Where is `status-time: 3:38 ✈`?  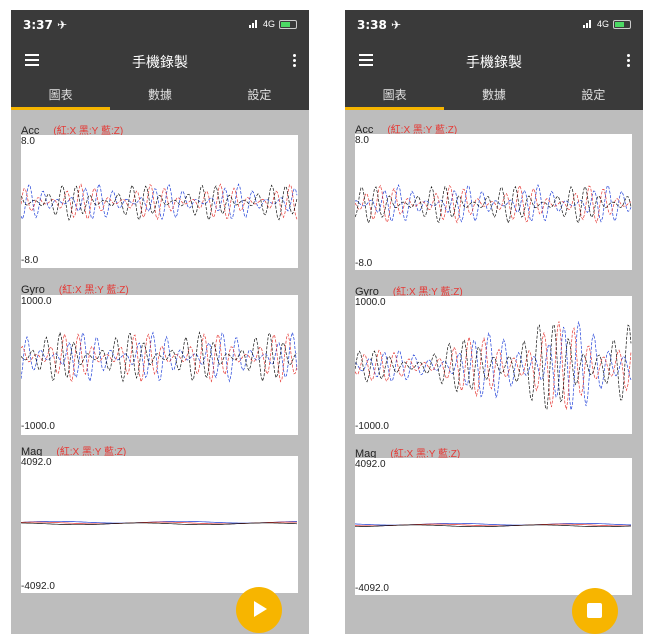
status-time: 3:38 ✈ is located at coordinates (379, 25).